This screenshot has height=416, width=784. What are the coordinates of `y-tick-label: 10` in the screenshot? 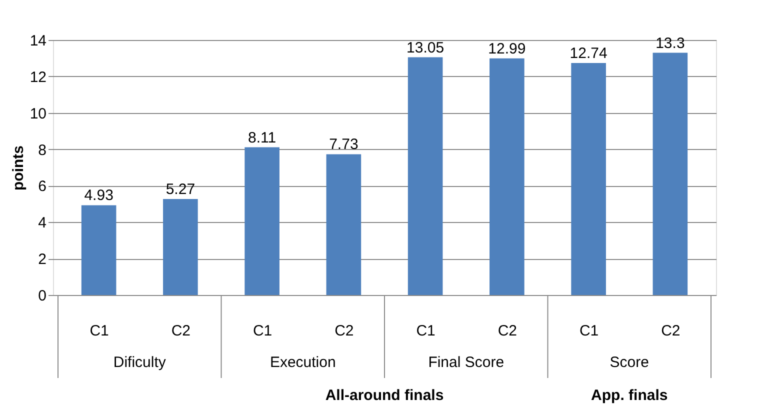 It's located at (38, 113).